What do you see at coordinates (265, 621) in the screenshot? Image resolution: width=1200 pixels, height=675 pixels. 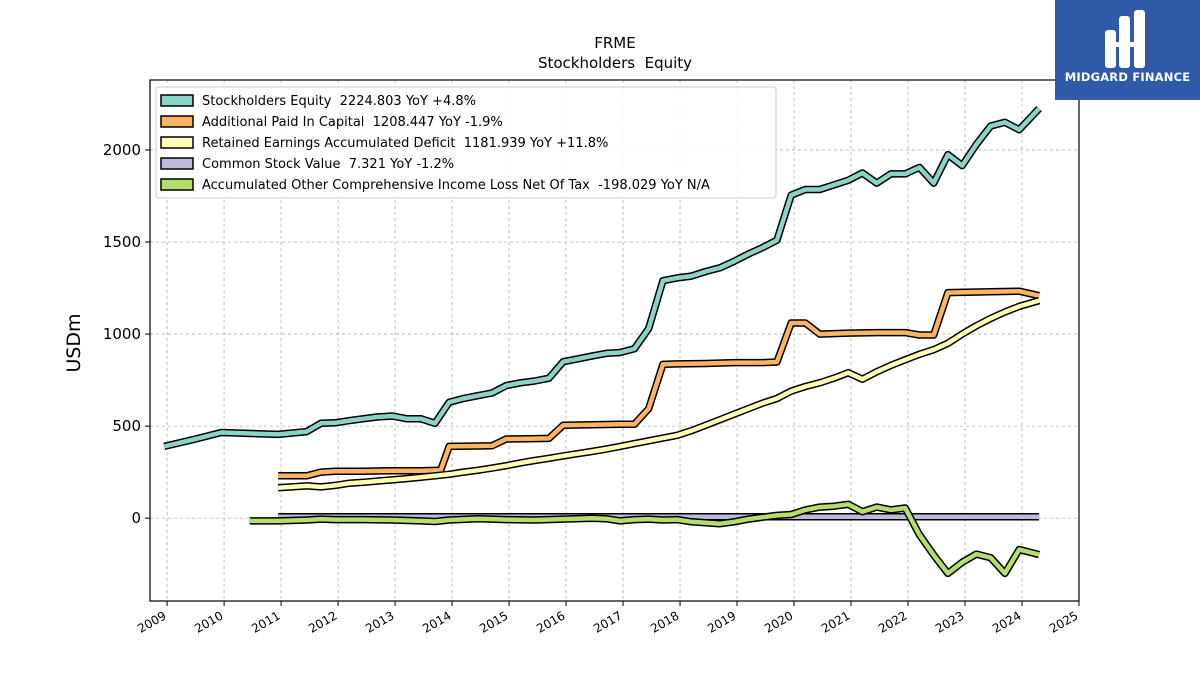 I see `x-tick-label: 2011` at bounding box center [265, 621].